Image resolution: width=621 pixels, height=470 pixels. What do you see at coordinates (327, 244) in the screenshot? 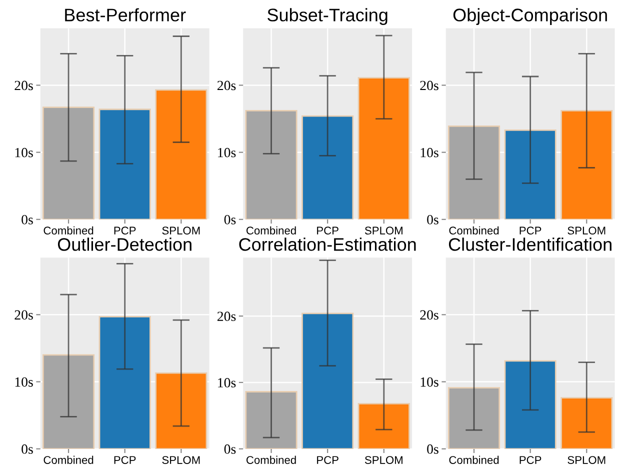
I see `chart-title: Correlation-Estimation` at bounding box center [327, 244].